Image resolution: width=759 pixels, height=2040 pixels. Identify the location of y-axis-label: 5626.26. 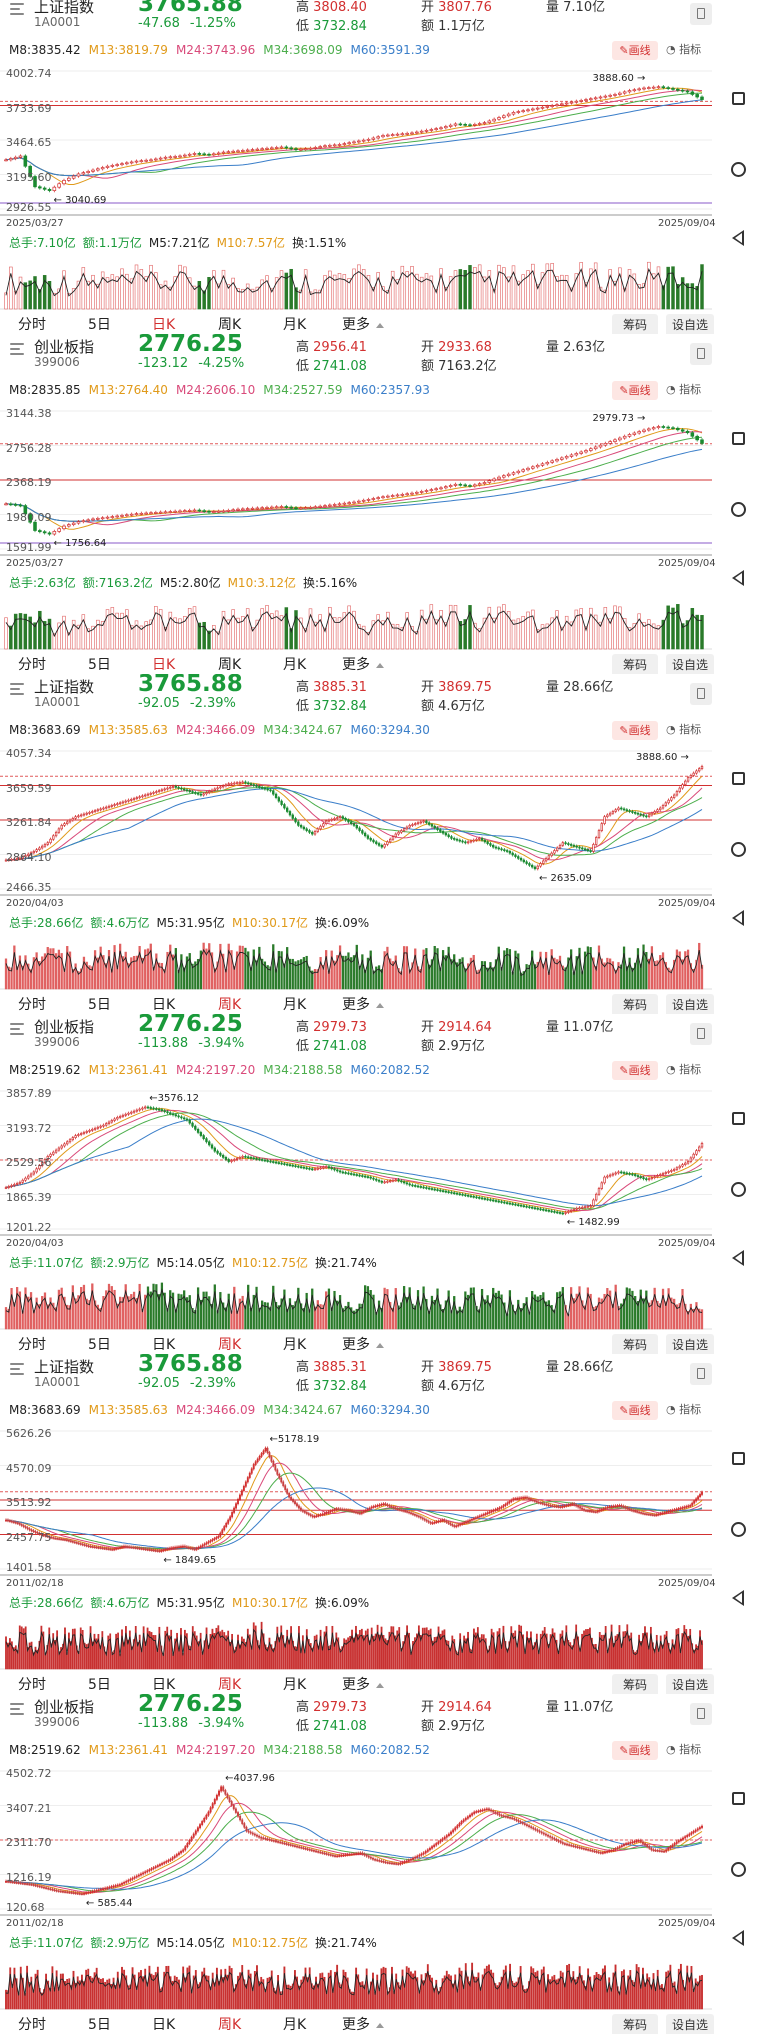
(29, 1433).